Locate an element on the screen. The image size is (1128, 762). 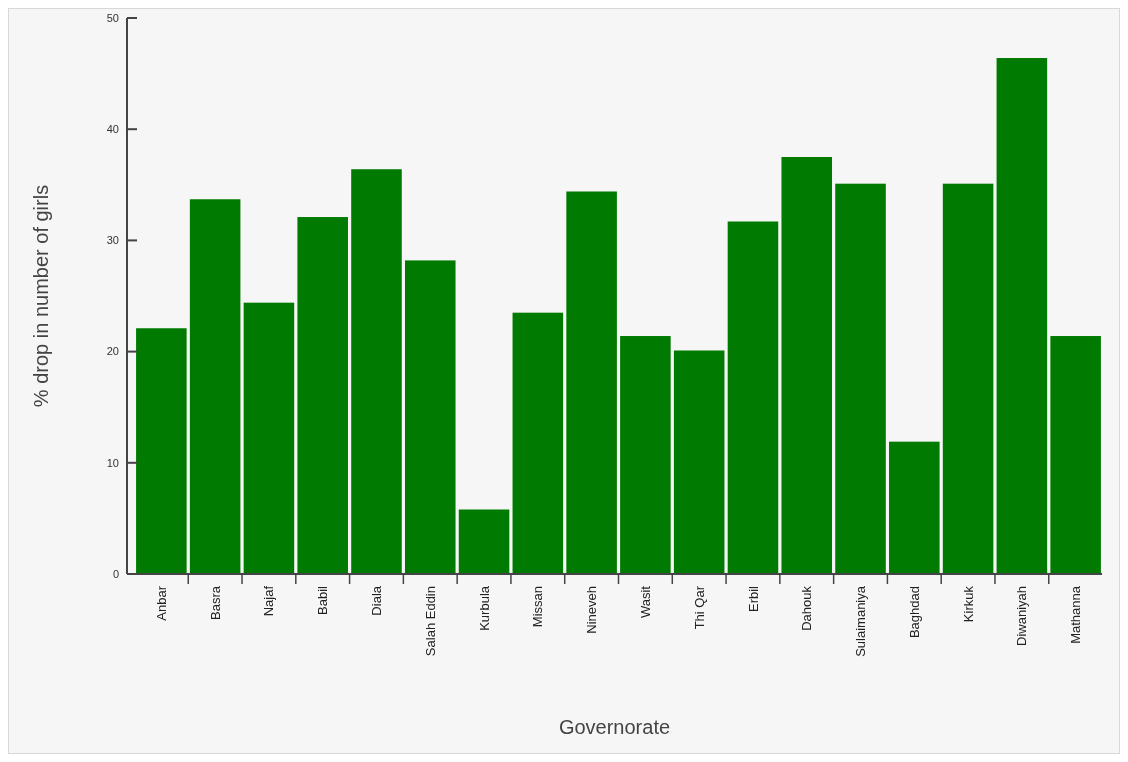
y-tick-label: 10 is located at coordinates (112, 462).